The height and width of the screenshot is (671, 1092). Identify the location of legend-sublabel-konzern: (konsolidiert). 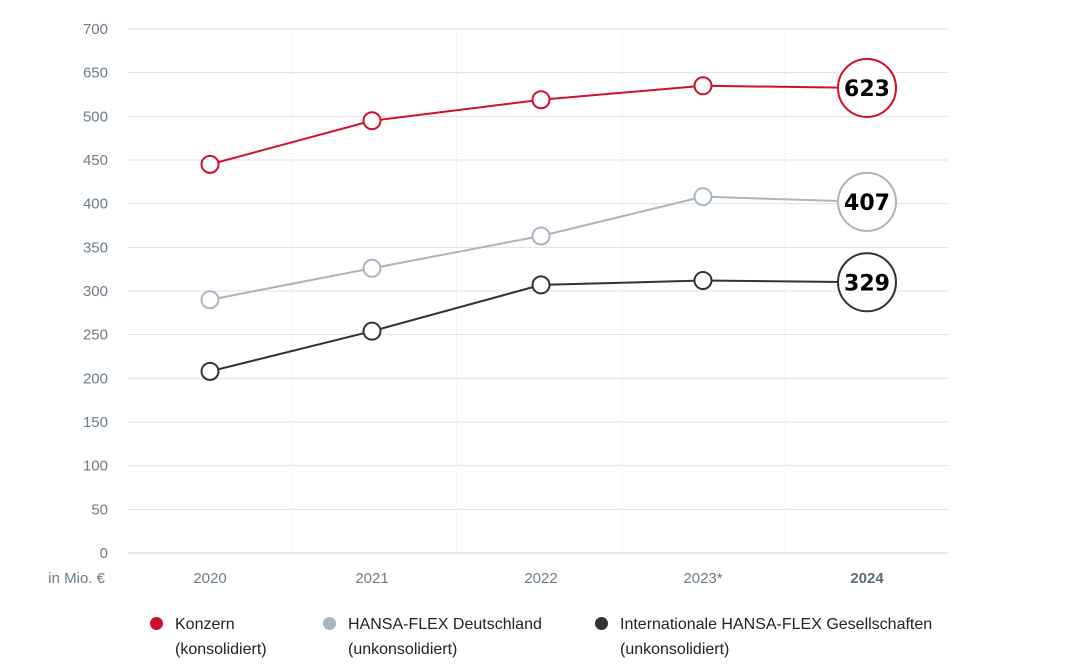
(221, 649).